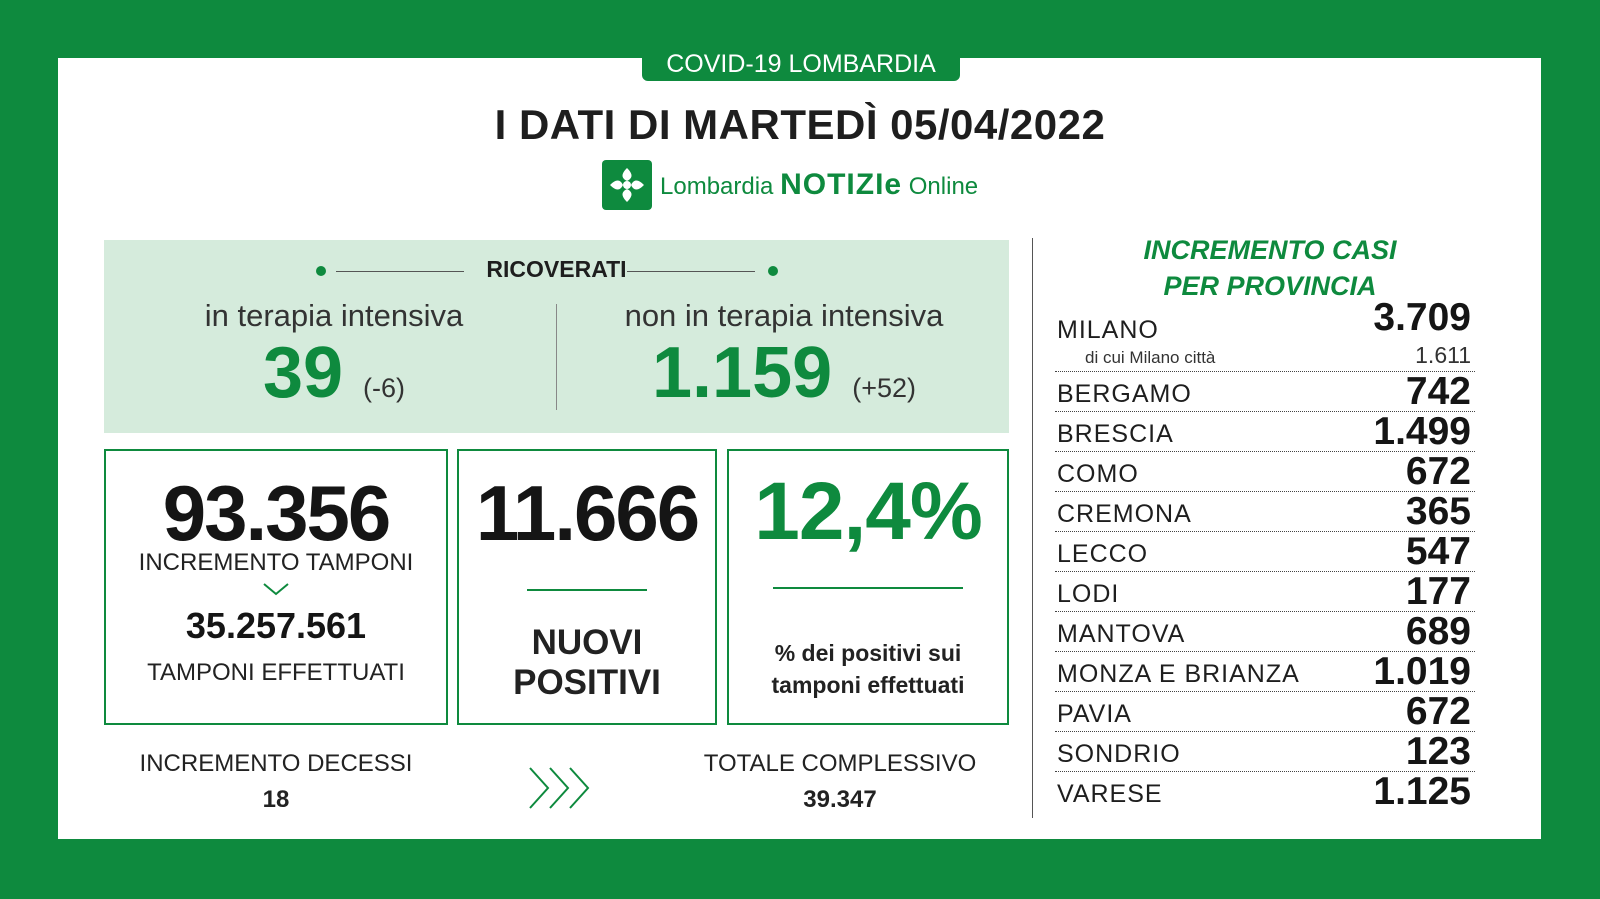 The height and width of the screenshot is (899, 1600). What do you see at coordinates (1150, 357) in the screenshot?
I see `milano-citta-label: di cui Milano città` at bounding box center [1150, 357].